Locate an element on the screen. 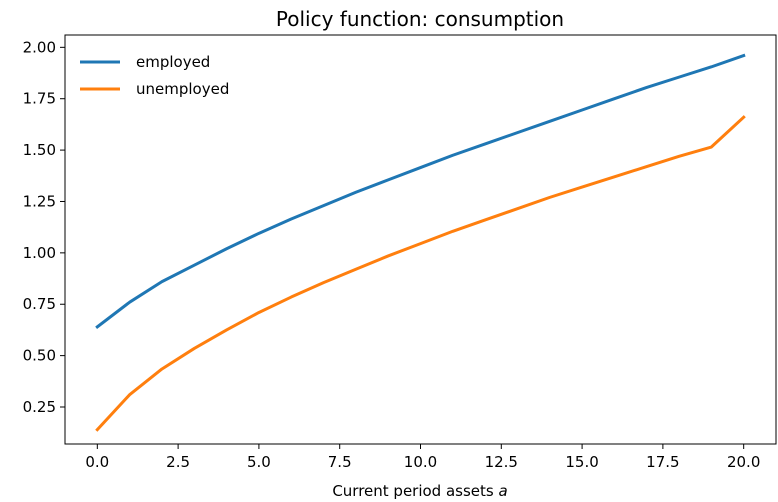  x-tick-label: 0.0 is located at coordinates (97, 462).